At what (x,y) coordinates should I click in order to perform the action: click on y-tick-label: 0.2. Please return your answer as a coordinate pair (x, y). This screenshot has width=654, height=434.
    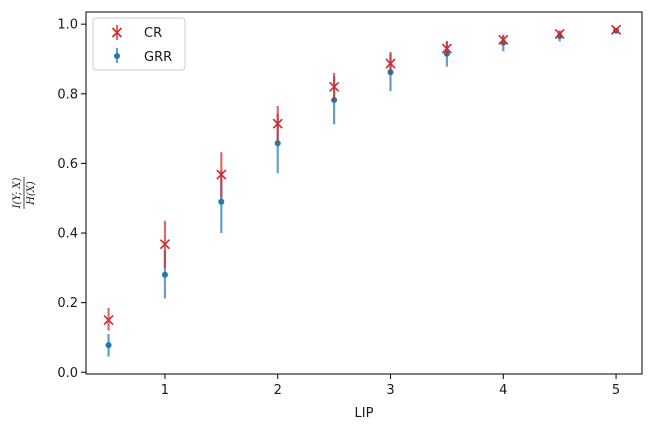
    Looking at the image, I should click on (67, 303).